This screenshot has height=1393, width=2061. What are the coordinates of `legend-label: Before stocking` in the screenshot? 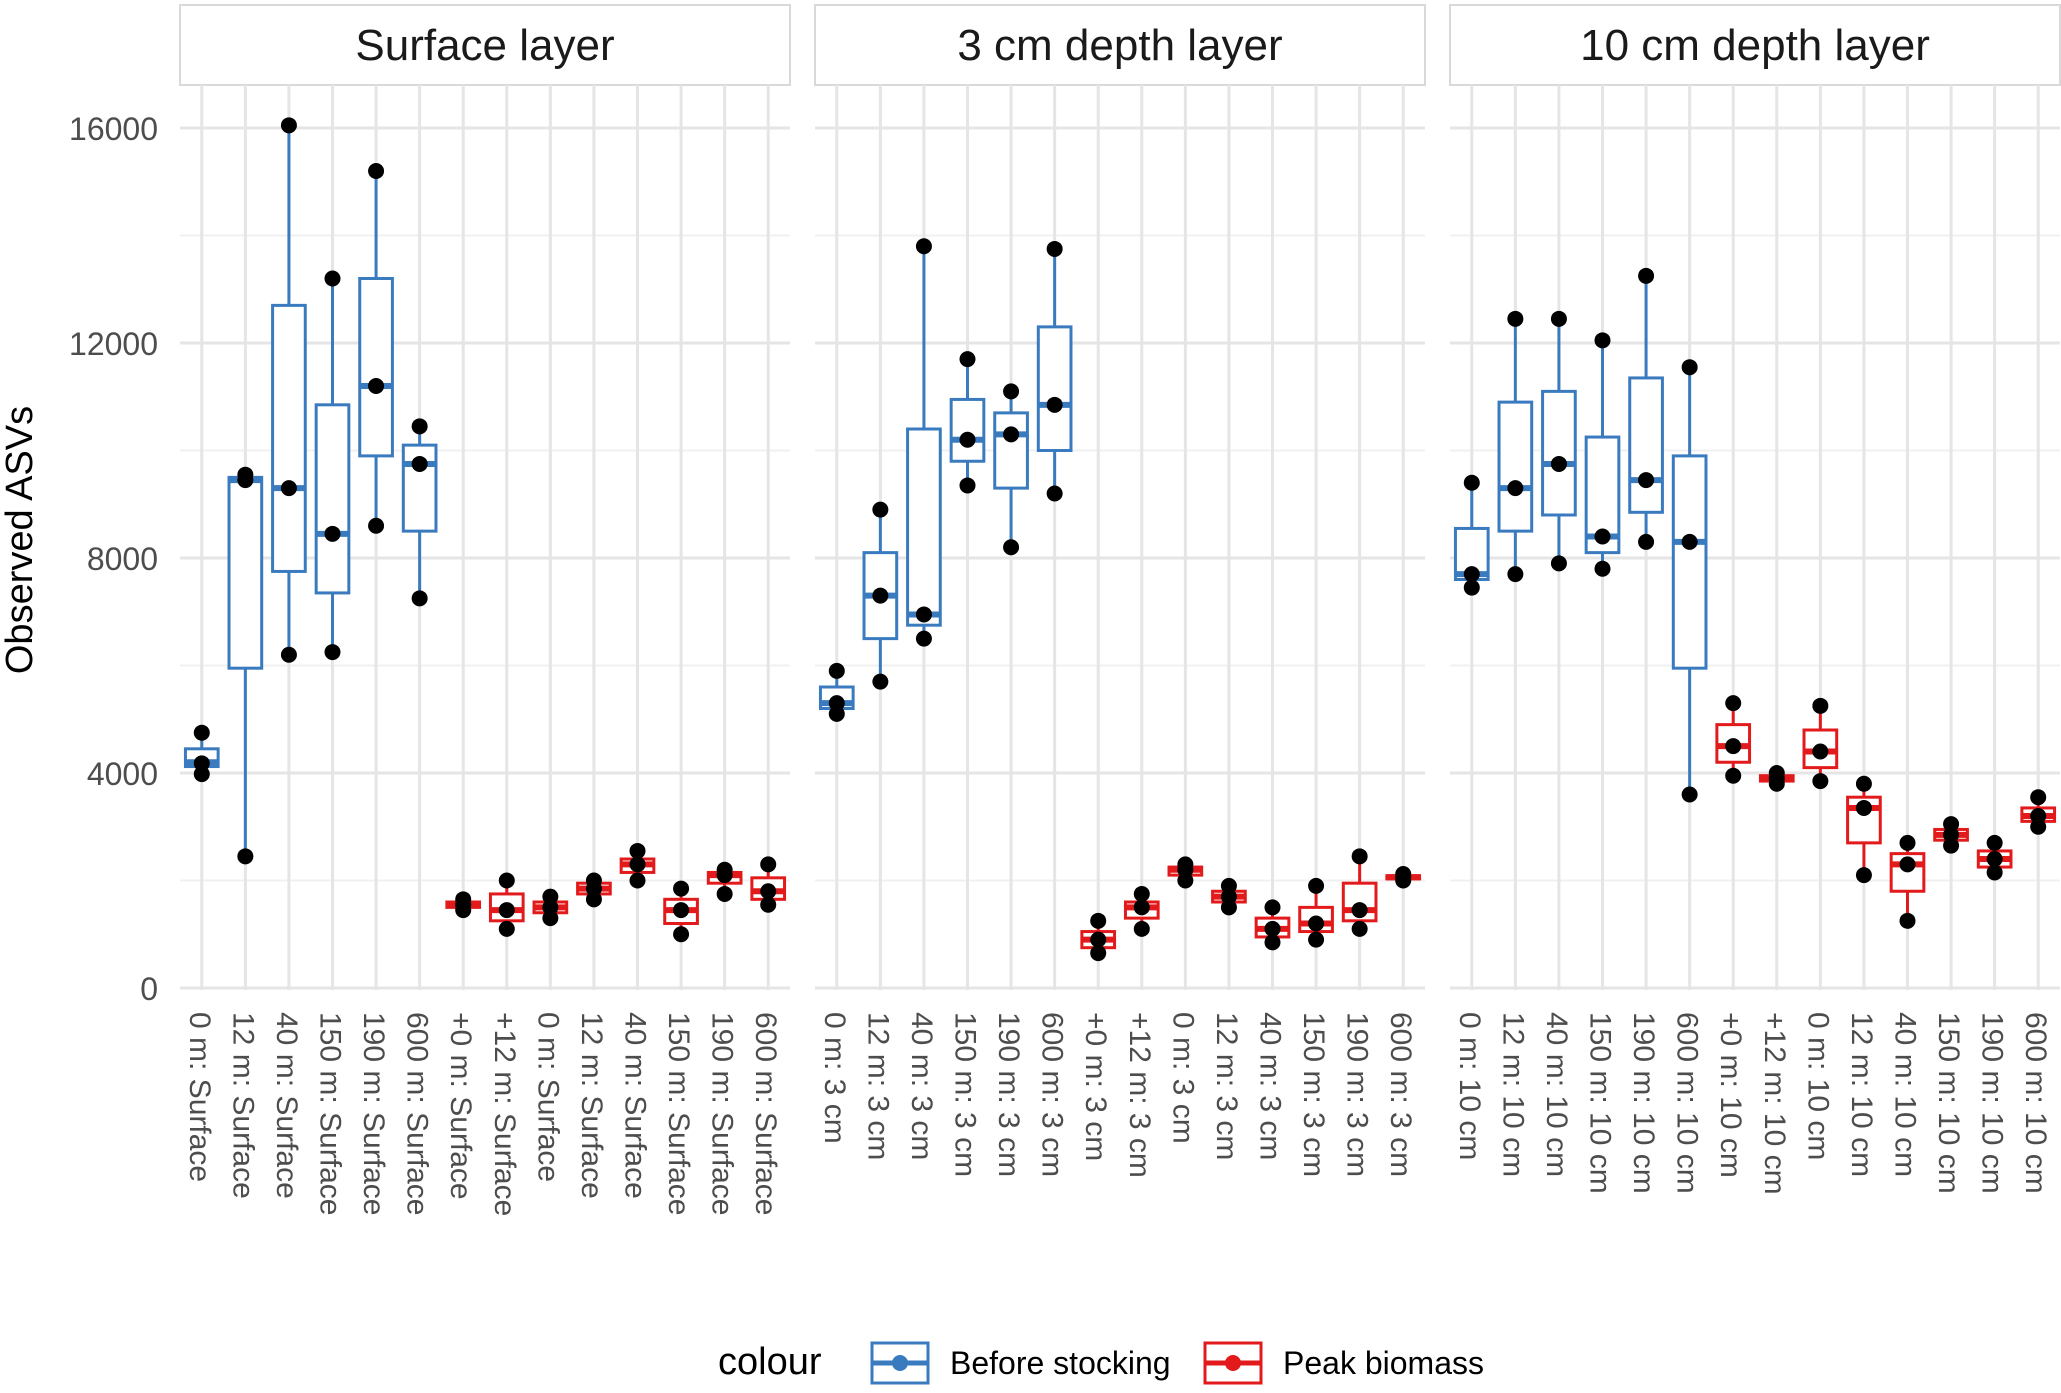 It's located at (1060, 1363).